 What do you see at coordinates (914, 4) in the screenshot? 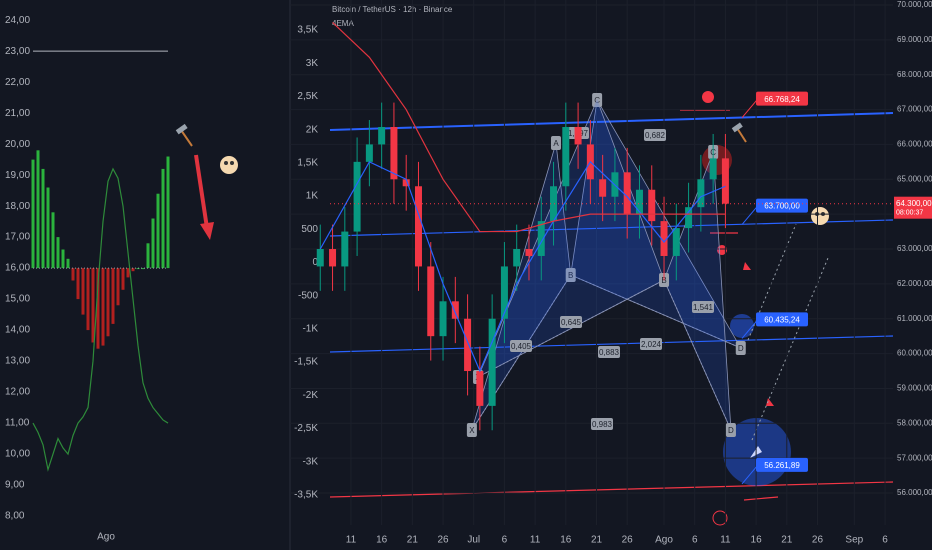
I see `y-tick-label: 70.000,00` at bounding box center [914, 4].